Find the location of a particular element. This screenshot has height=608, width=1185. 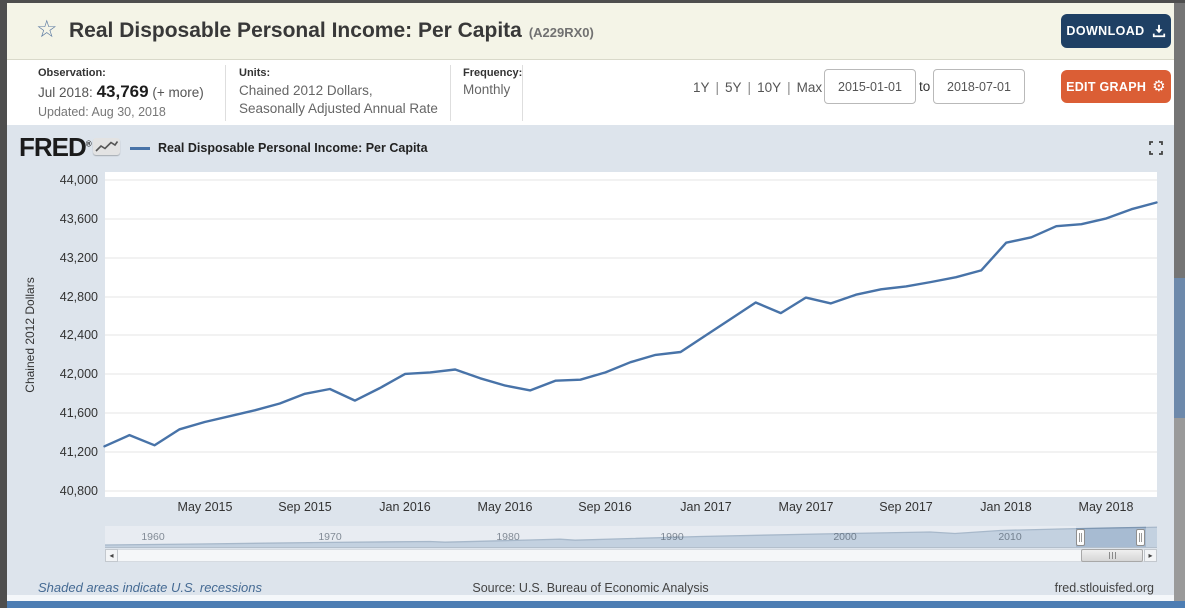

x-tick-label: Jan 2017 is located at coordinates (706, 507).